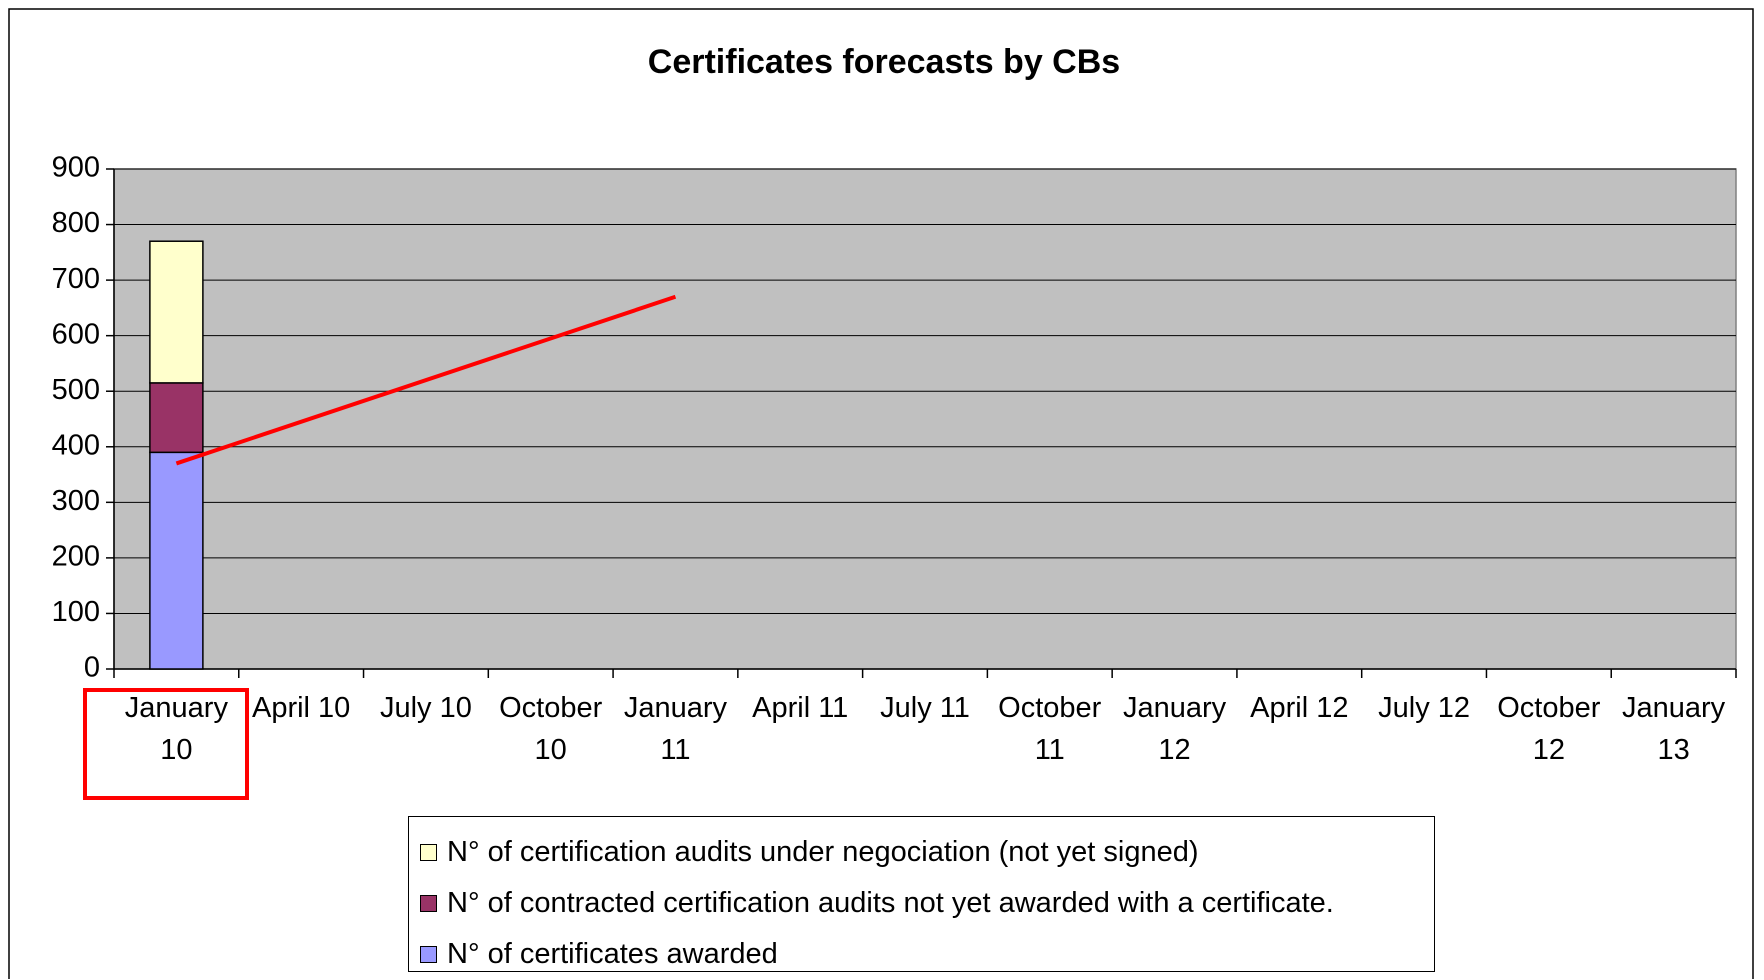 This screenshot has width=1764, height=980. I want to click on y-tick-label: 300, so click(76, 501).